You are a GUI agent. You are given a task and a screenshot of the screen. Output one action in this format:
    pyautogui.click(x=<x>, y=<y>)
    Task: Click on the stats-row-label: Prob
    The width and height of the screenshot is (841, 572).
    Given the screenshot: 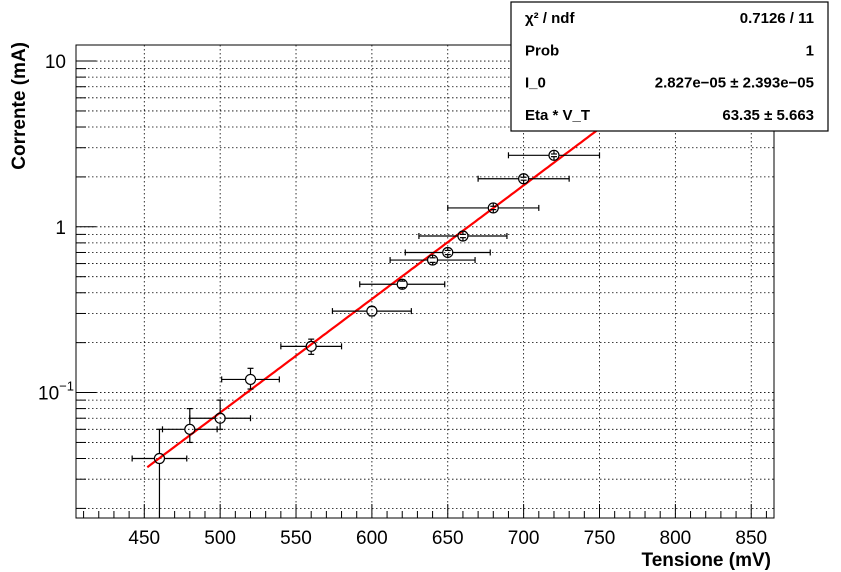 What is the action you would take?
    pyautogui.click(x=542, y=50)
    